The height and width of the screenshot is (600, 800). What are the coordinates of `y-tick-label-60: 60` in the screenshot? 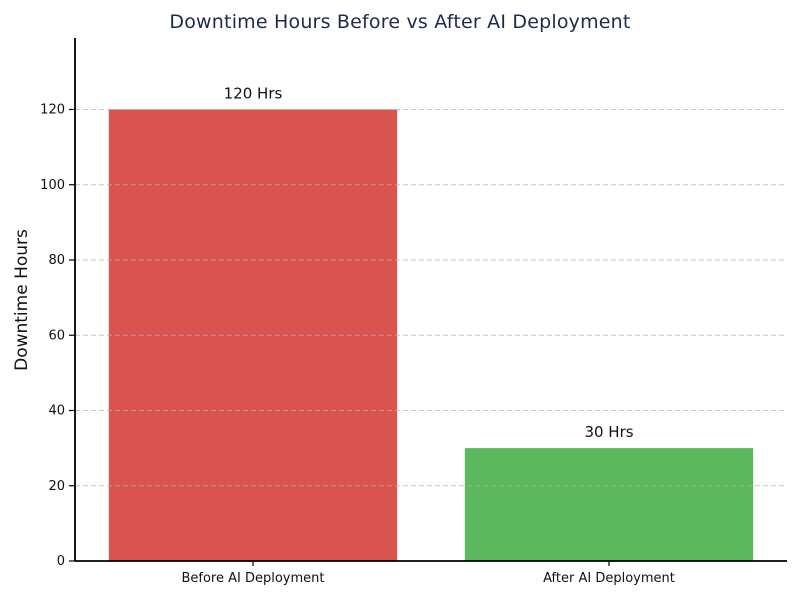 It's located at (56, 335).